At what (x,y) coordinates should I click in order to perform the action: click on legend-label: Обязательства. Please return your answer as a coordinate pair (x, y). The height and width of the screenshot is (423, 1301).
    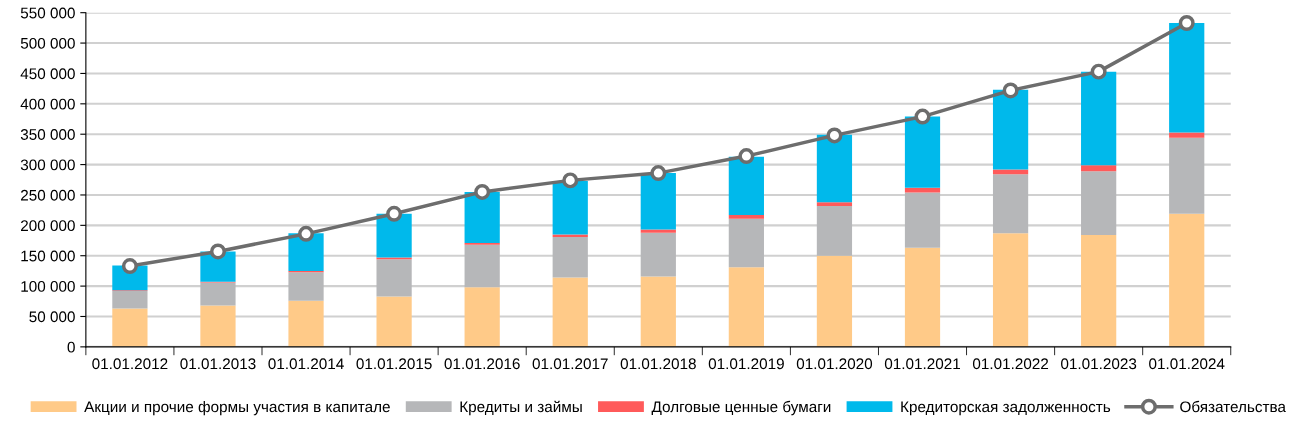
    Looking at the image, I should click on (1233, 406).